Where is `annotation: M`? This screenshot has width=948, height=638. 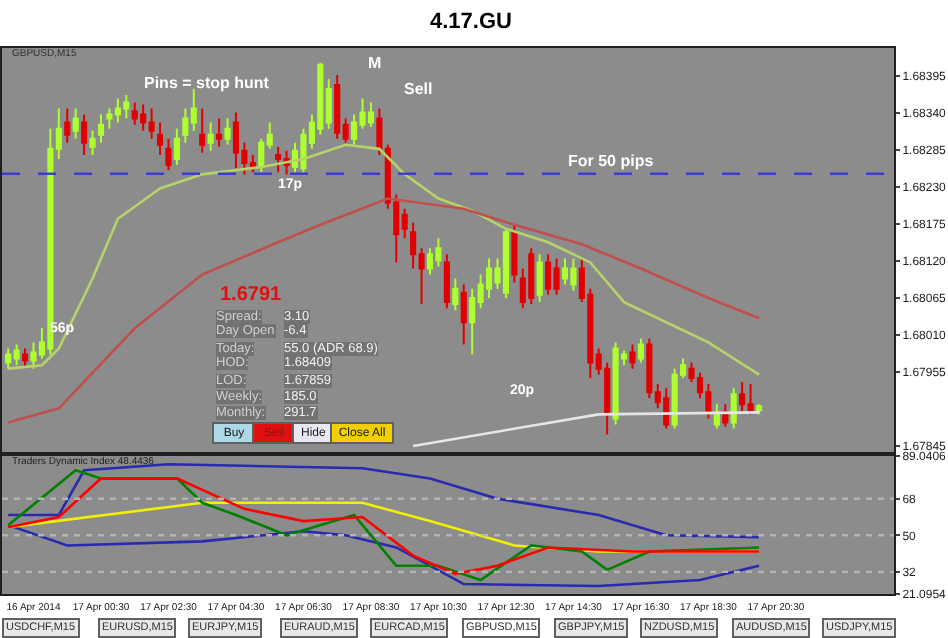
annotation: M is located at coordinates (375, 63).